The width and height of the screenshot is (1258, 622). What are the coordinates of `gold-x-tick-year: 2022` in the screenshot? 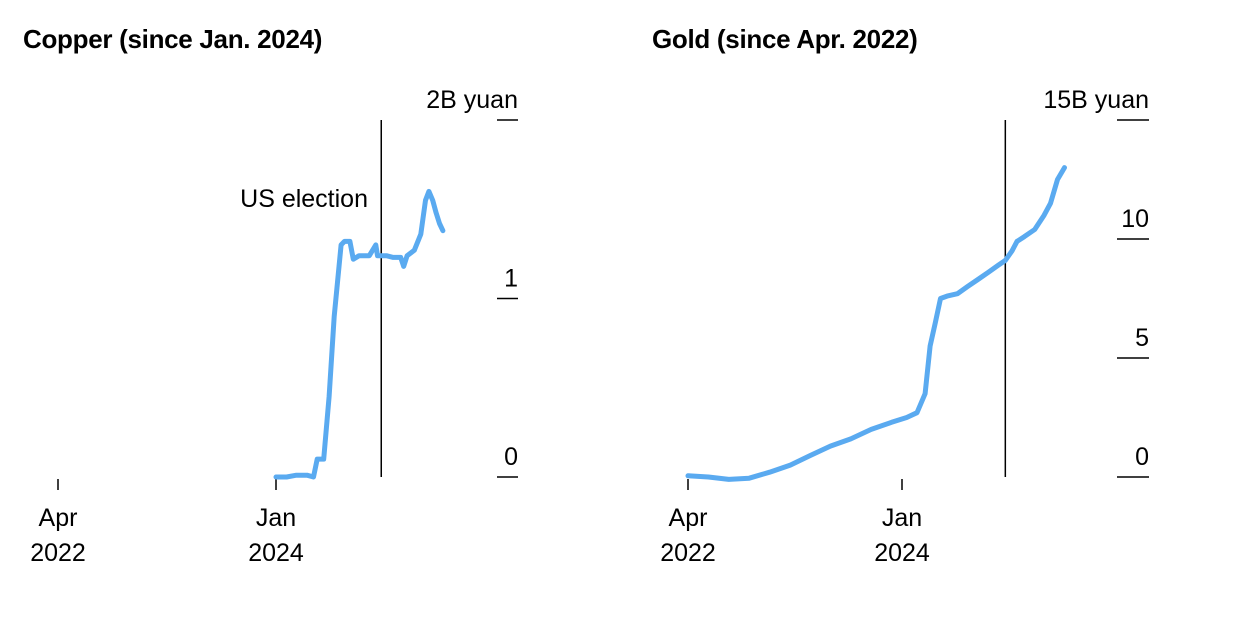 It's located at (688, 553).